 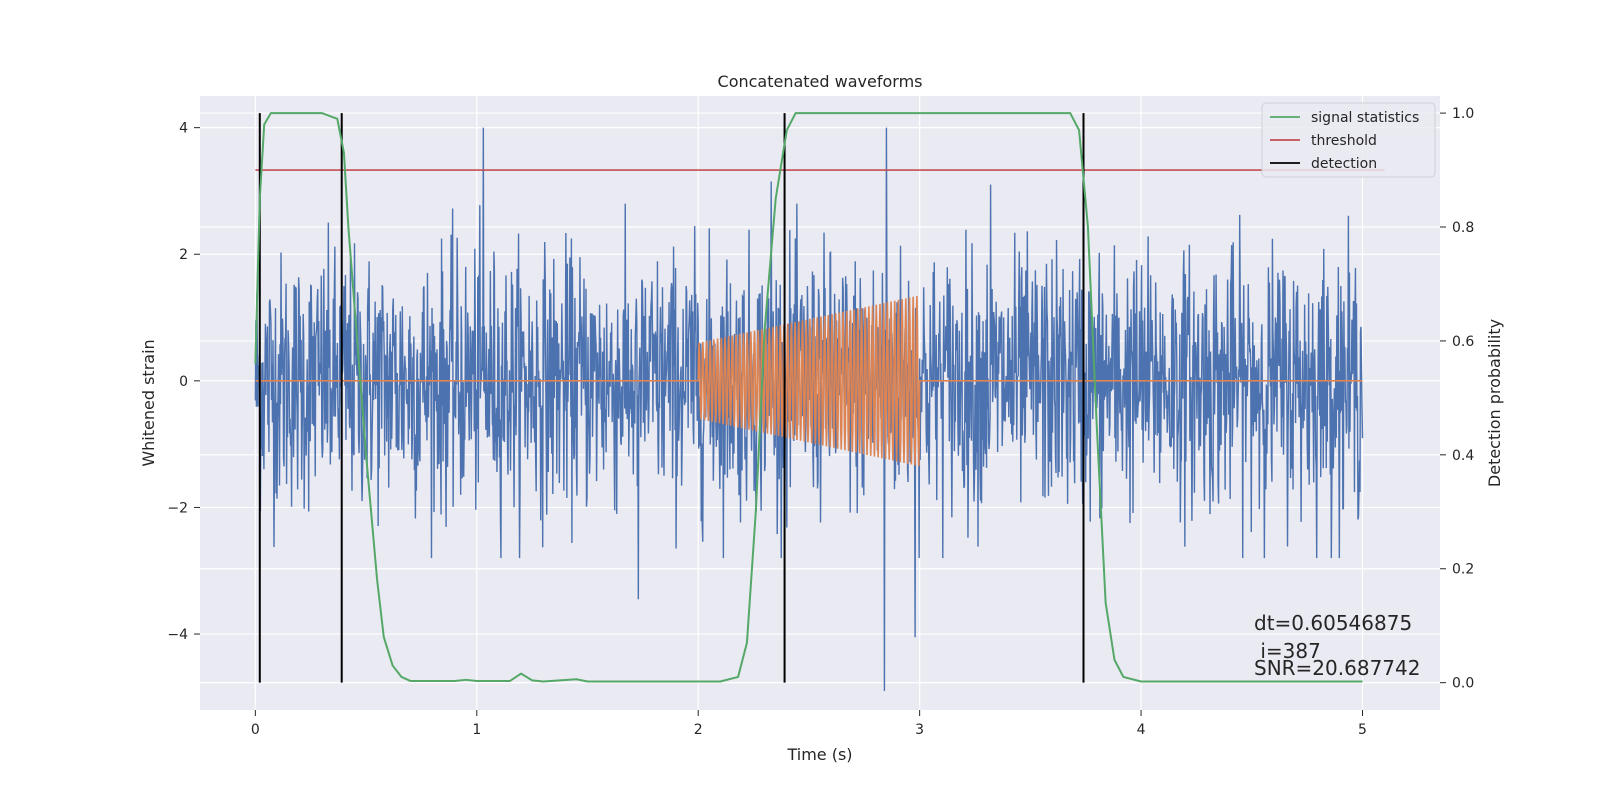 I want to click on x-tick-label: 0, so click(x=255, y=730).